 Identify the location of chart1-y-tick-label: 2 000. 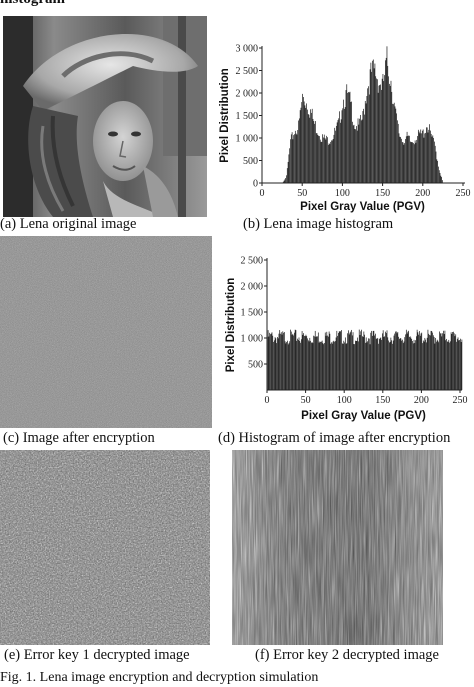
(252, 287).